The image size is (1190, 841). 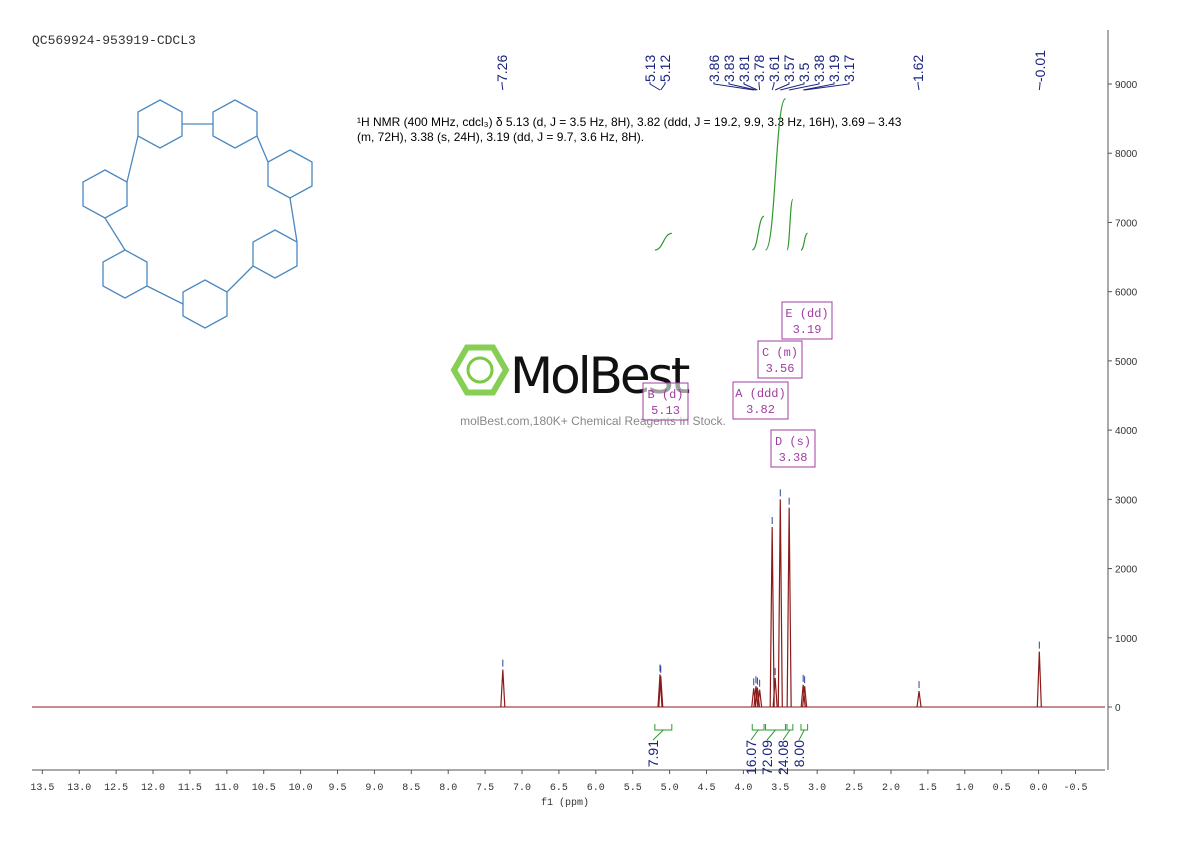 What do you see at coordinates (806, 314) in the screenshot?
I see `multiplet-label: E (dd)` at bounding box center [806, 314].